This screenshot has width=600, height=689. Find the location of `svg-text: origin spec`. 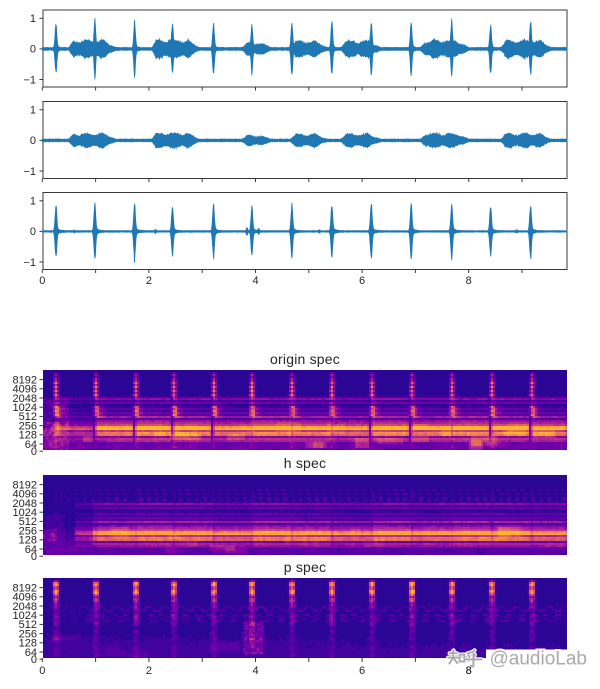

svg-text: origin spec is located at coordinates (305, 359).